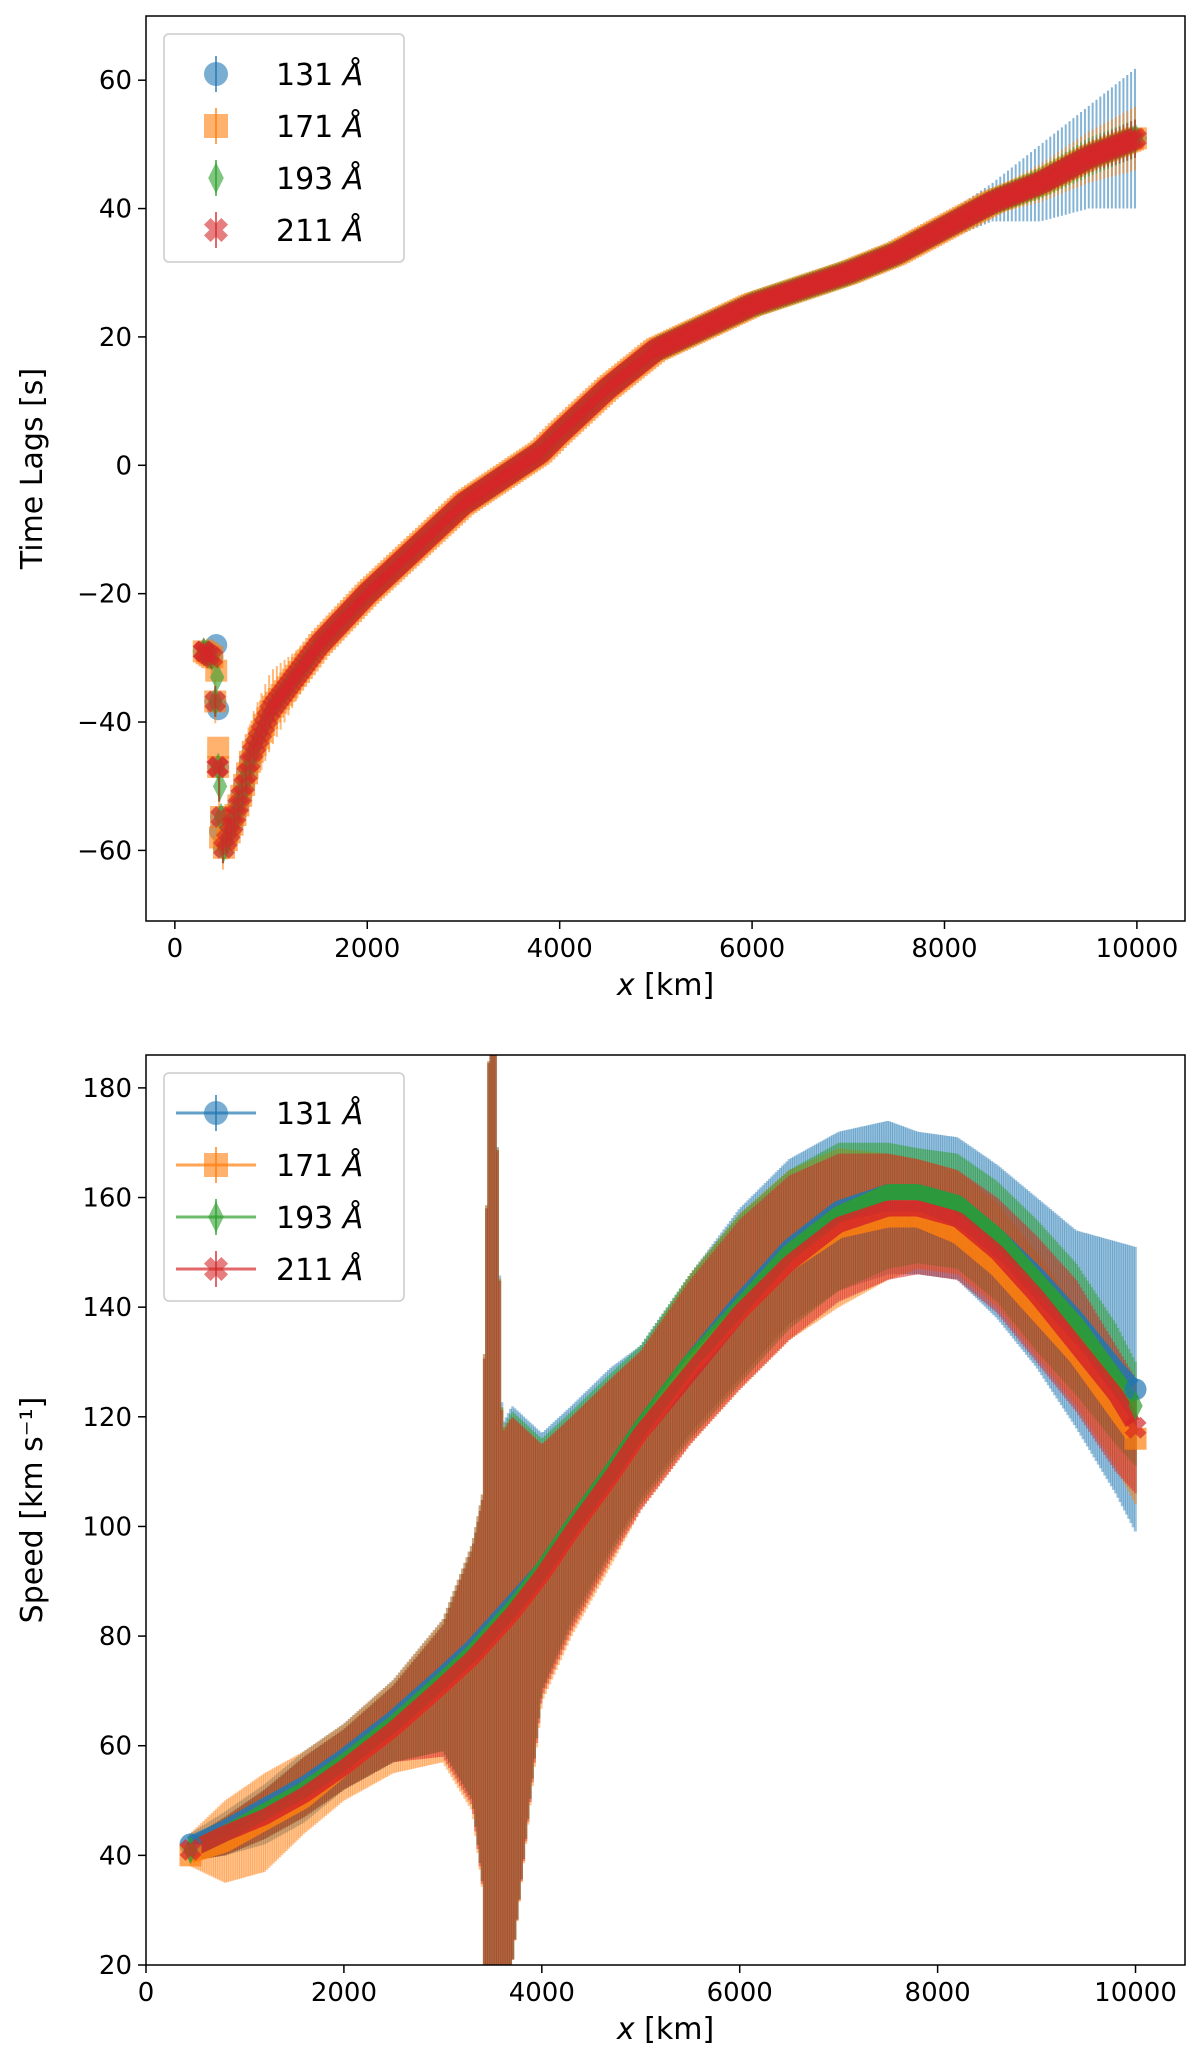 Image resolution: width=1200 pixels, height=2065 pixels. What do you see at coordinates (107, 1418) in the screenshot?
I see `y-tick-label: 120` at bounding box center [107, 1418].